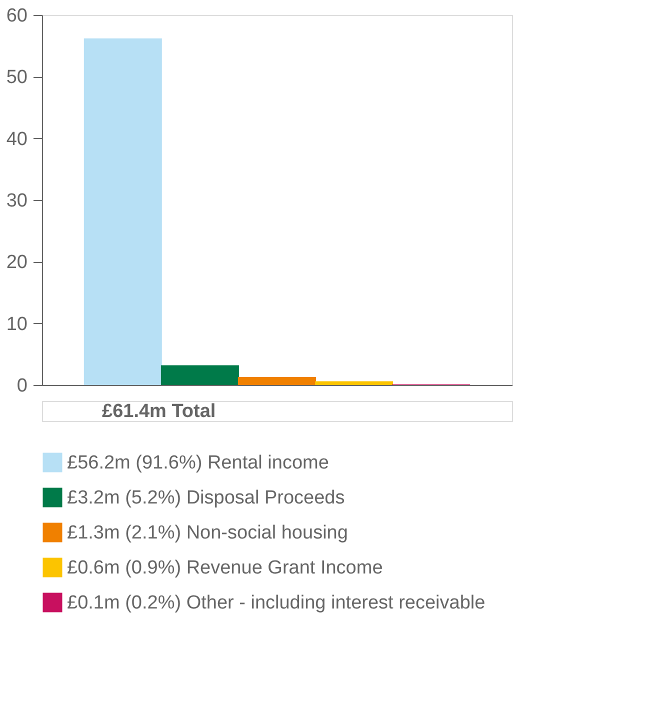  Describe the element at coordinates (17, 263) in the screenshot. I see `y-tick-label: 20` at that location.